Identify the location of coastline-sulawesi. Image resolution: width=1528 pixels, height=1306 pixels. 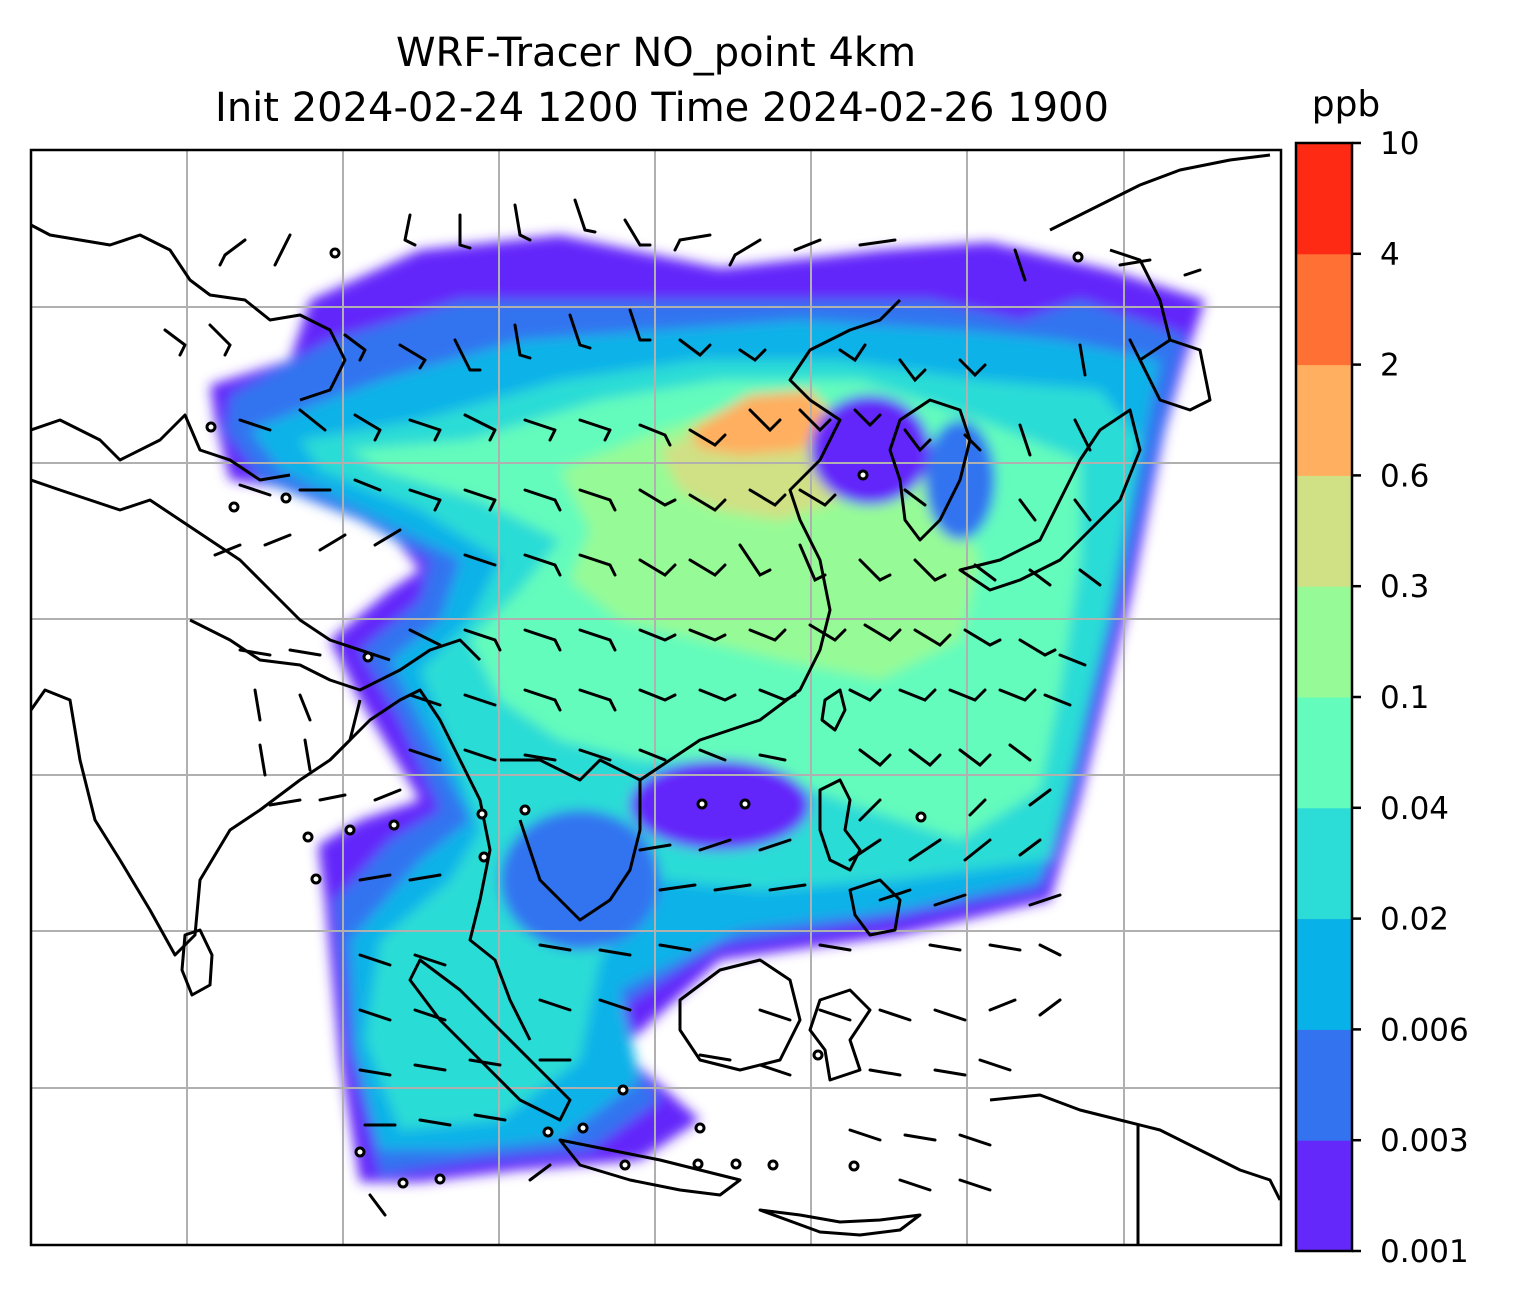
(840, 1035).